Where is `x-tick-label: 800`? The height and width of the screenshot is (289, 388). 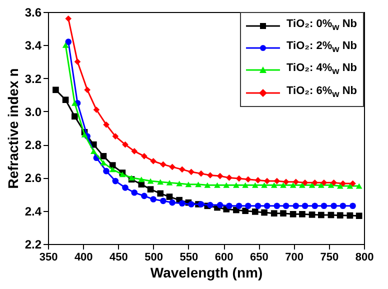
x-tick-label: 800 is located at coordinates (364, 258).